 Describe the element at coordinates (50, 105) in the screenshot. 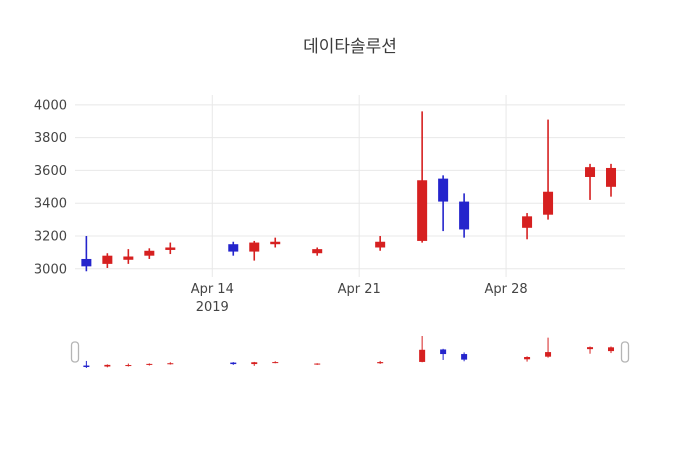

I see `y-tick-label: 4000` at that location.